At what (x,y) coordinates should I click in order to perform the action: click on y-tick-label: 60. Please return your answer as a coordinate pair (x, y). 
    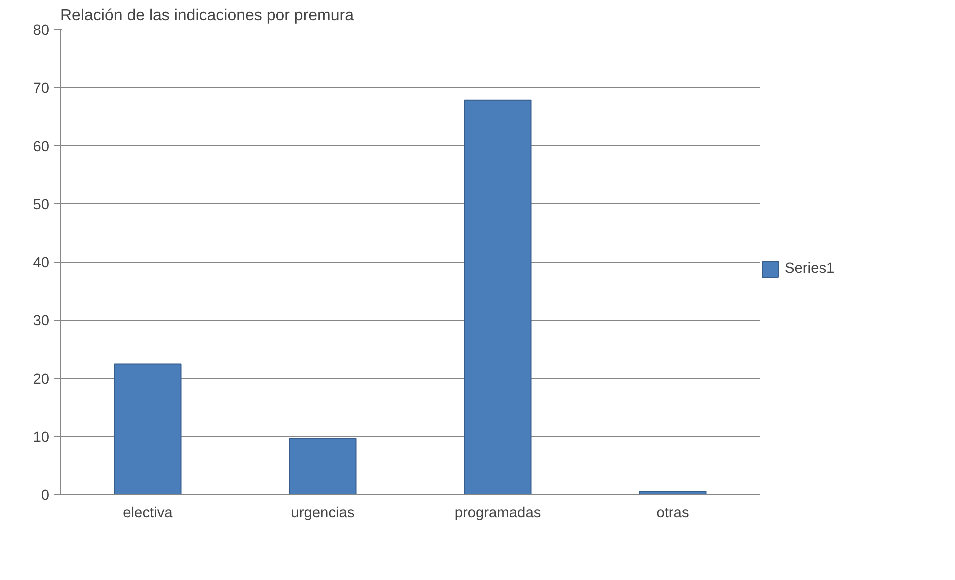
    Looking at the image, I should click on (41, 147).